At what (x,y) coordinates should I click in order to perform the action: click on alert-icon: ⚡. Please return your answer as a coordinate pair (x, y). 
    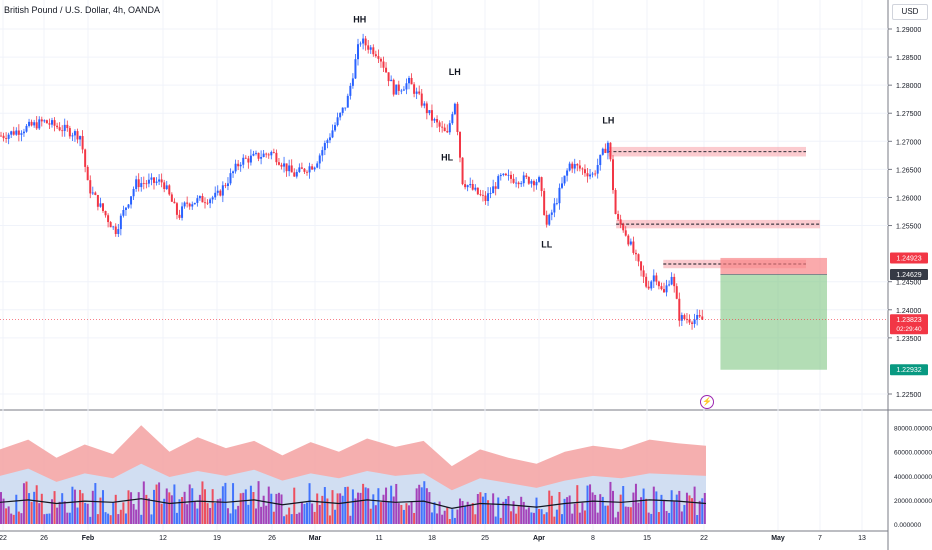
    Looking at the image, I should click on (707, 402).